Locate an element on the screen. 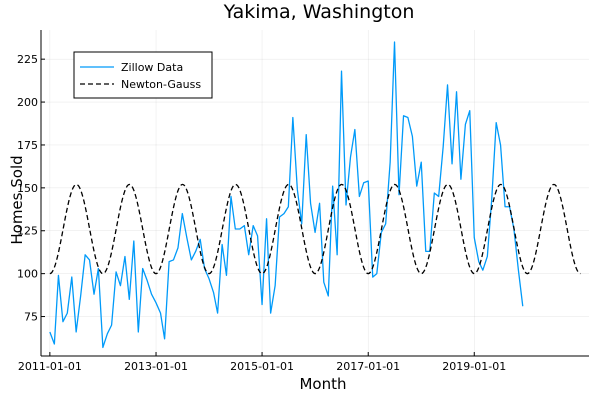 This screenshot has height=404, width=600. chart-title: Yakima, Washington is located at coordinates (319, 12).